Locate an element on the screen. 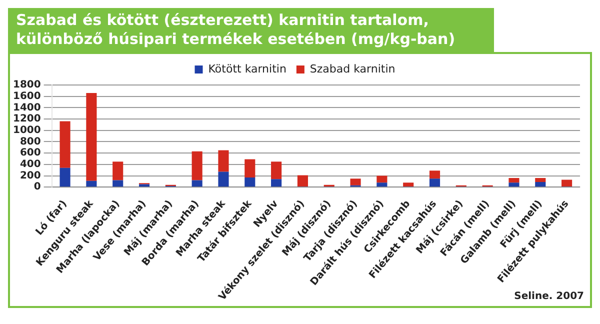 The image size is (600, 324). legend-label: Szabad karnitin is located at coordinates (353, 69).